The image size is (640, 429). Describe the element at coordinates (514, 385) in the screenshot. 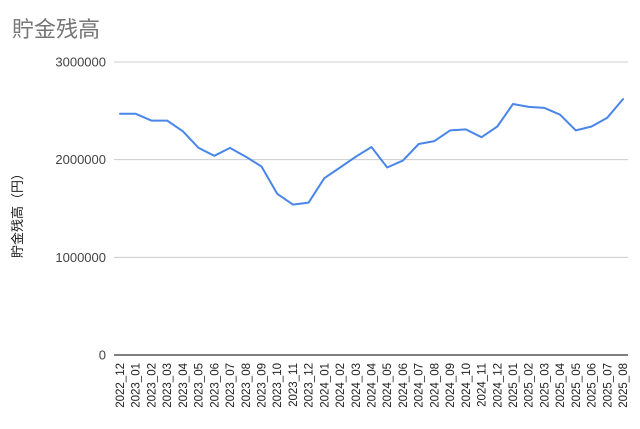

I see `x-tick-label: 2025_01` at that location.